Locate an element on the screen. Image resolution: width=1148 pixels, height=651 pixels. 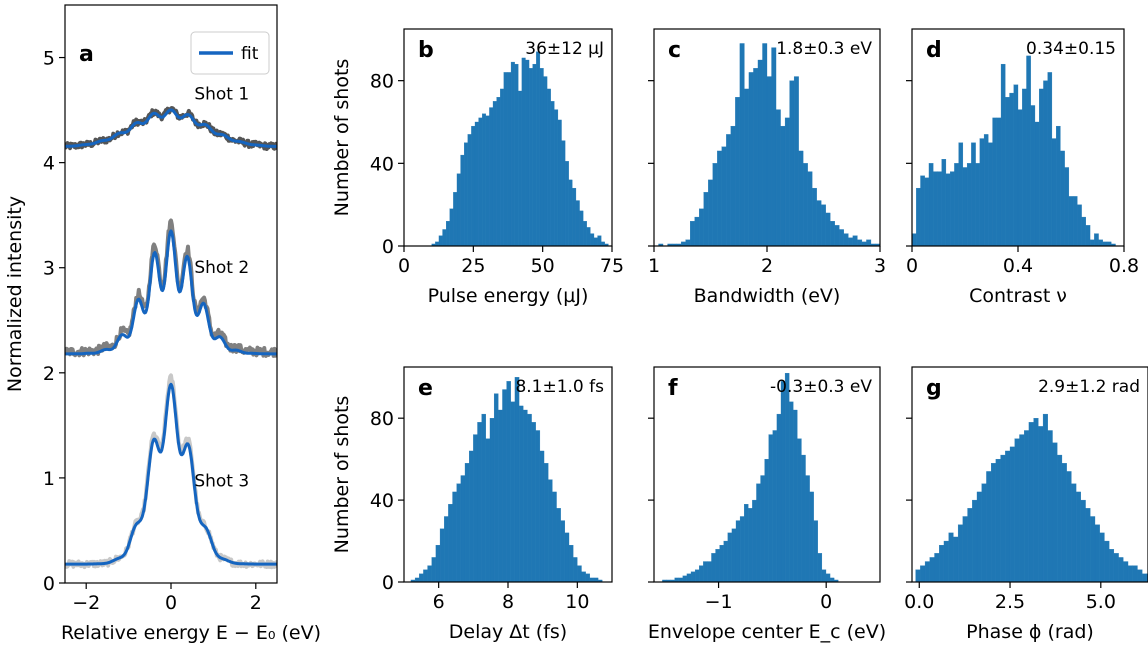
panel-label: e is located at coordinates (425, 388).